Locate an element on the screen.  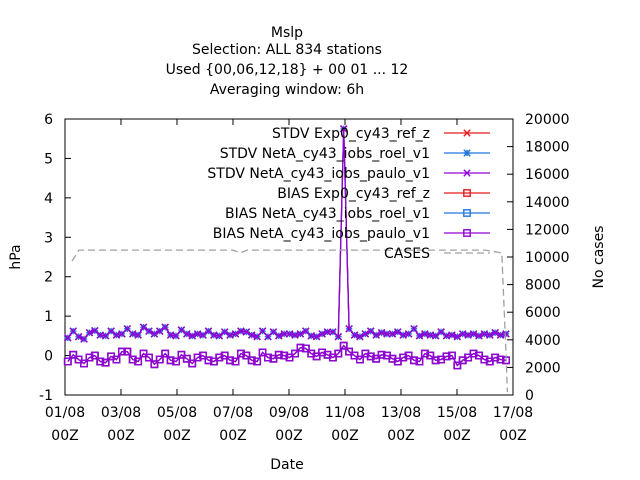
y-tick-label: 0 is located at coordinates (48, 357).